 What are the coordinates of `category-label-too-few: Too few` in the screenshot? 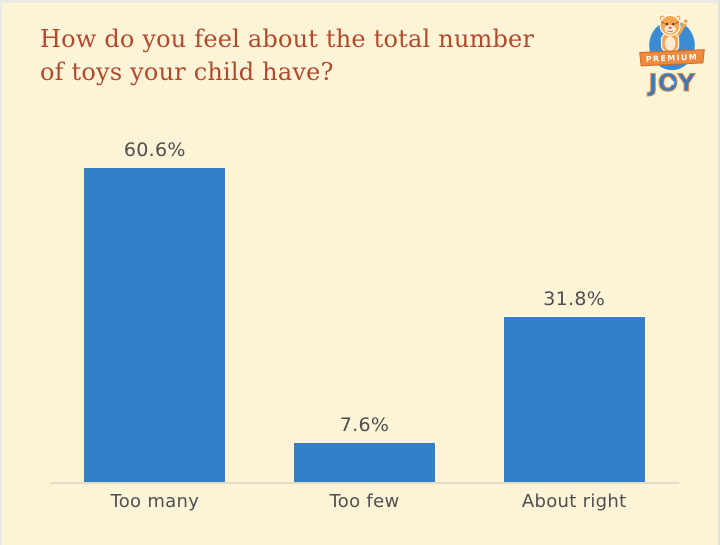 It's located at (364, 501).